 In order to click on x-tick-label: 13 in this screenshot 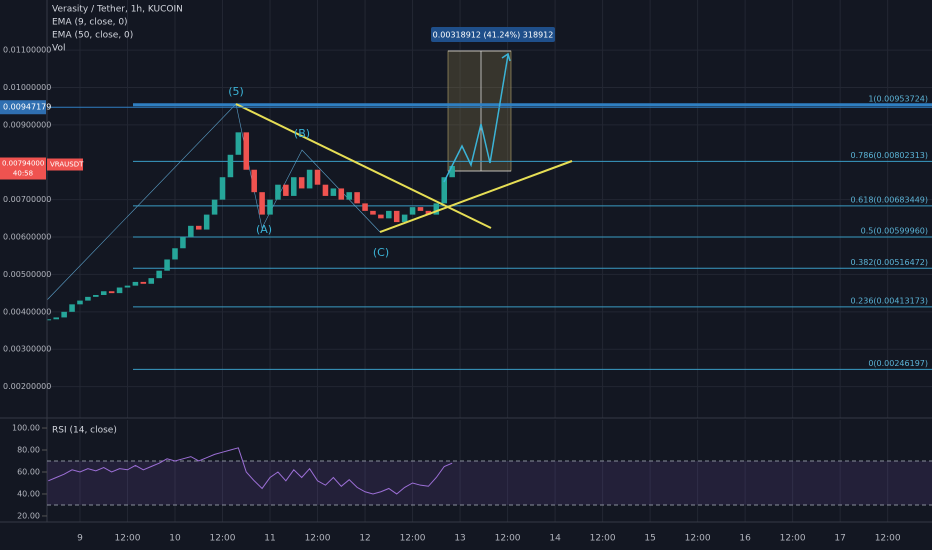, I will do `click(459, 539)`.